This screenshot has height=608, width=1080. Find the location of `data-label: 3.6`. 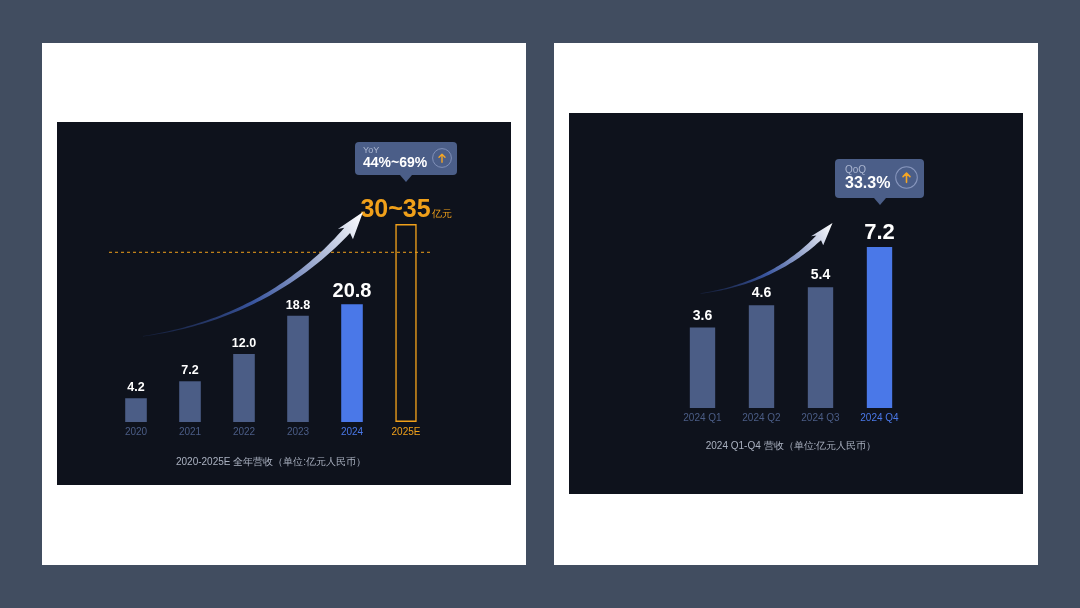

data-label: 3.6 is located at coordinates (702, 314).